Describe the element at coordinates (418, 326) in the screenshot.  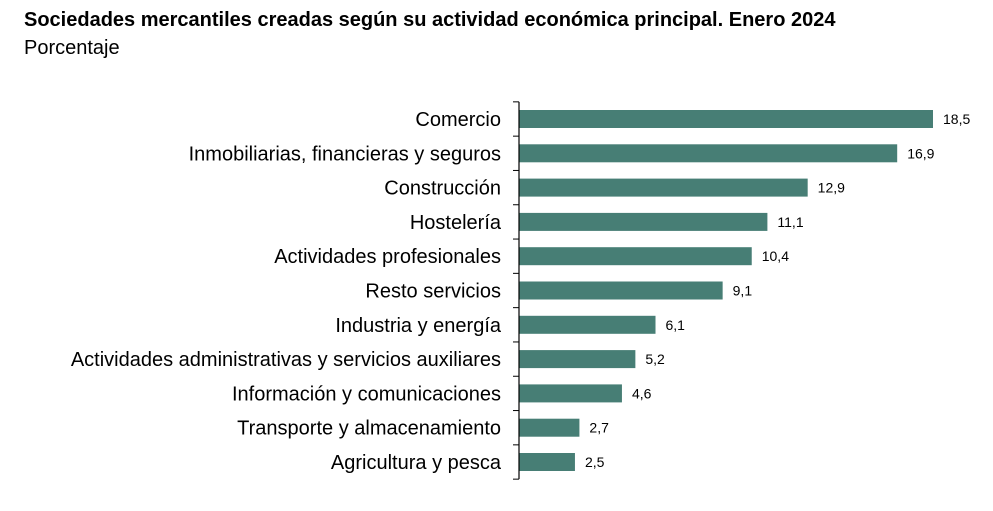
I see `category-label: Industria y energía` at that location.